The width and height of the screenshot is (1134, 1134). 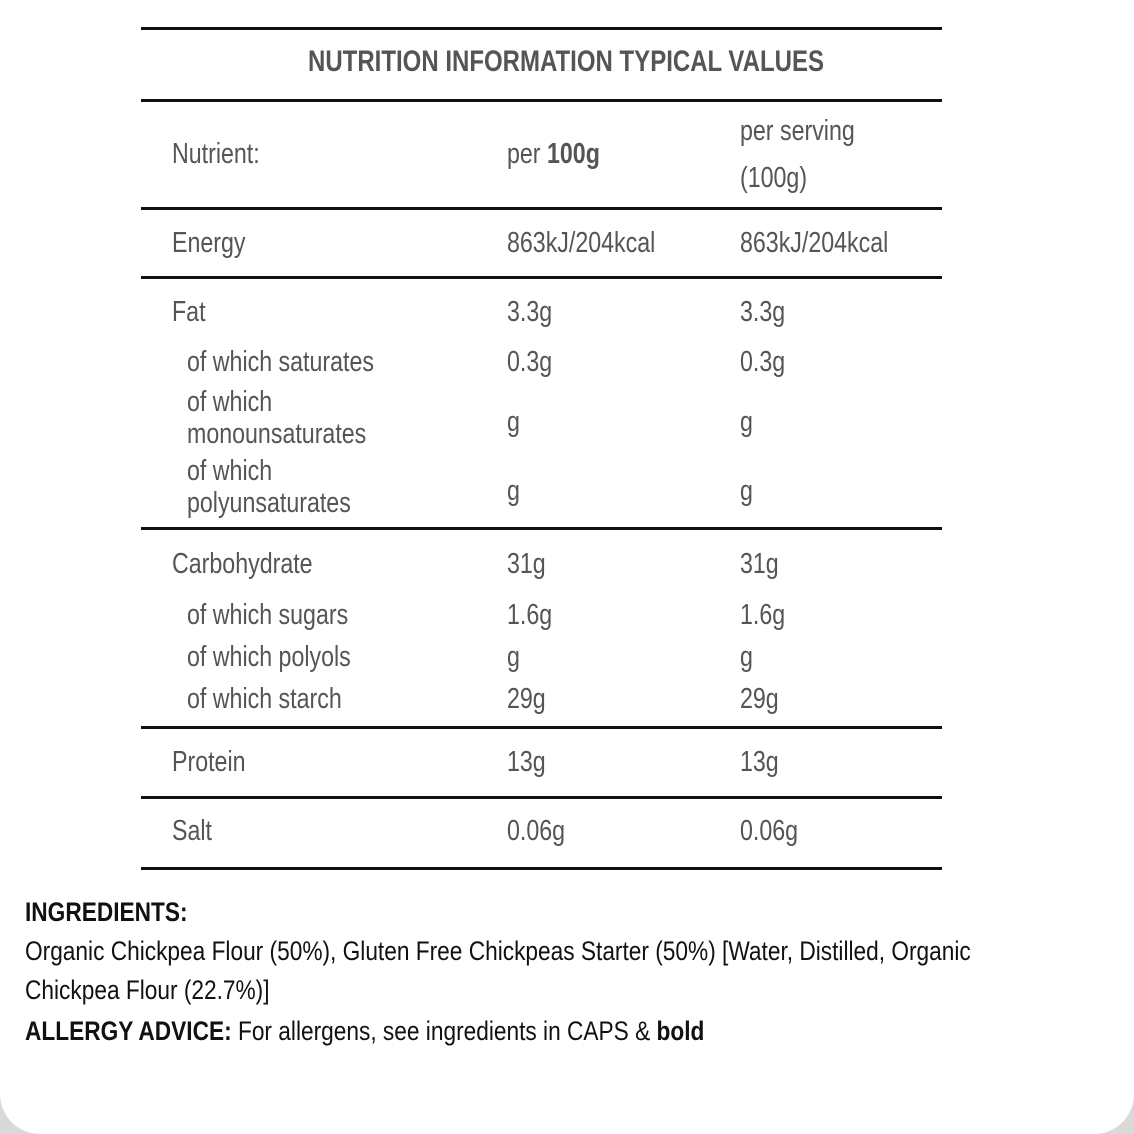 What do you see at coordinates (269, 657) in the screenshot?
I see `row-label: of which polyols` at bounding box center [269, 657].